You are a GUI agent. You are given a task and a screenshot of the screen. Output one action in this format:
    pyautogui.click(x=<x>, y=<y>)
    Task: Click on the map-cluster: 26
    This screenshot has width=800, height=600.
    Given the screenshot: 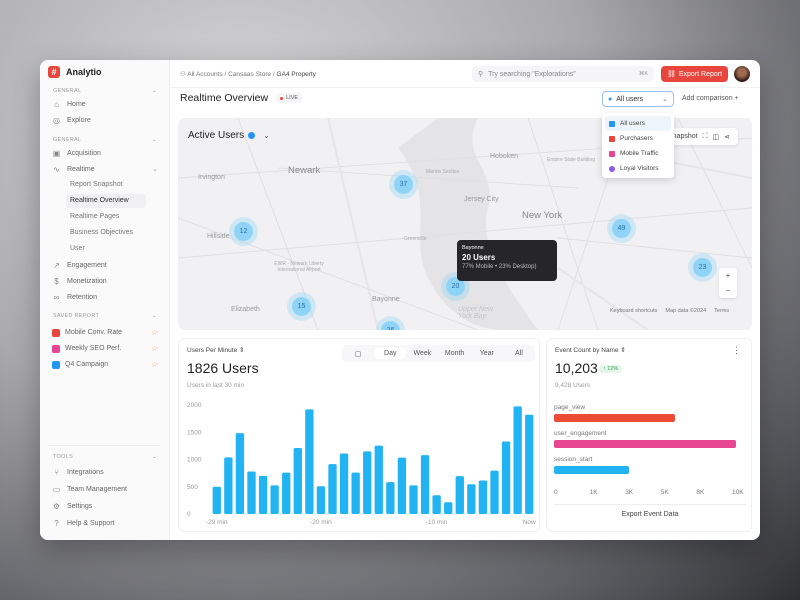 What is the action you would take?
    pyautogui.click(x=390, y=325)
    